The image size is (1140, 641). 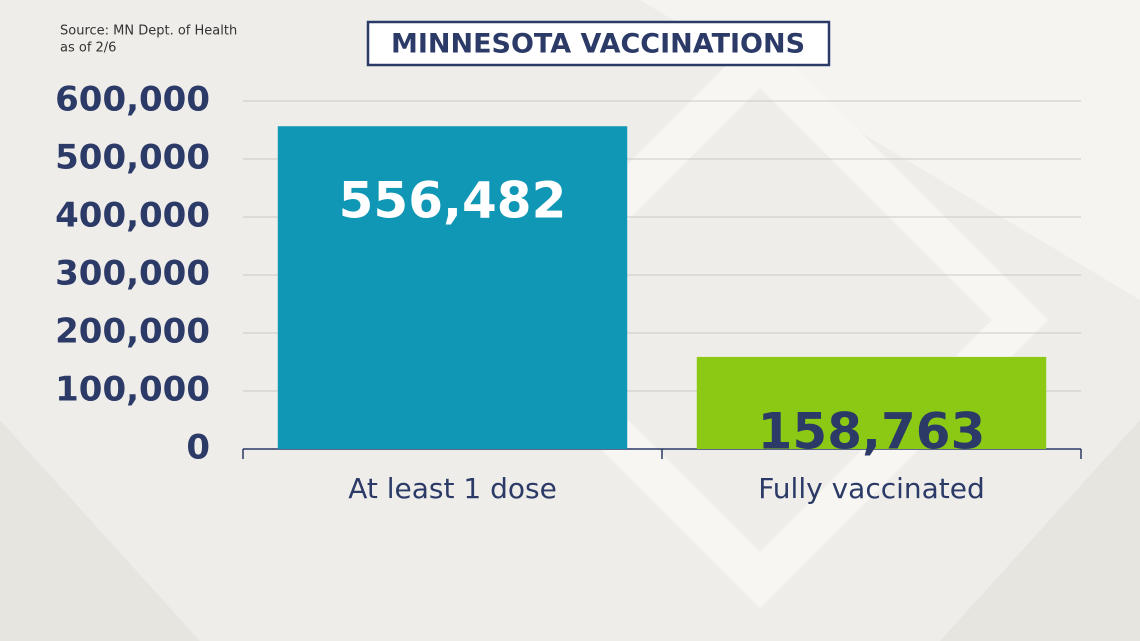 I want to click on y-tick-label: 200,000, so click(x=132, y=332).